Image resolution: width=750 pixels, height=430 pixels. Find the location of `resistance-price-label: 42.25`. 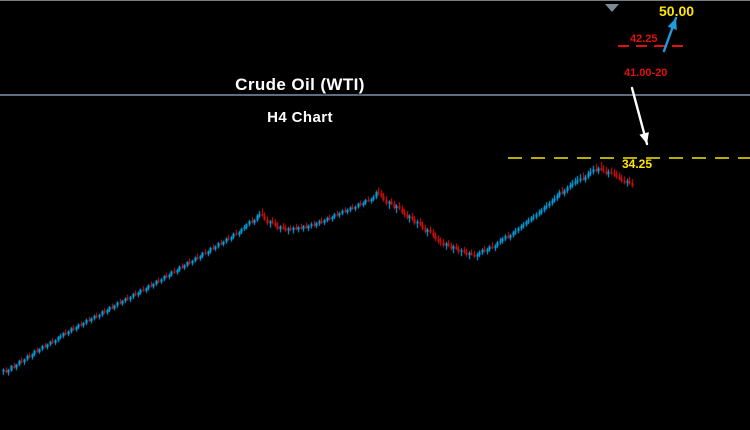

resistance-price-label: 42.25 is located at coordinates (644, 39).